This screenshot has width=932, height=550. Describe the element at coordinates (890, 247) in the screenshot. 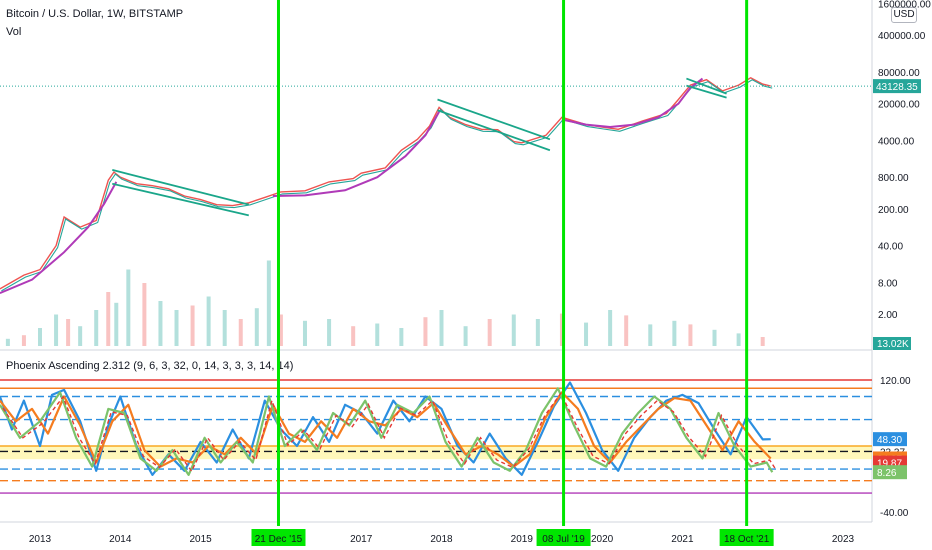

I see `price-tick-label: 40.00` at that location.